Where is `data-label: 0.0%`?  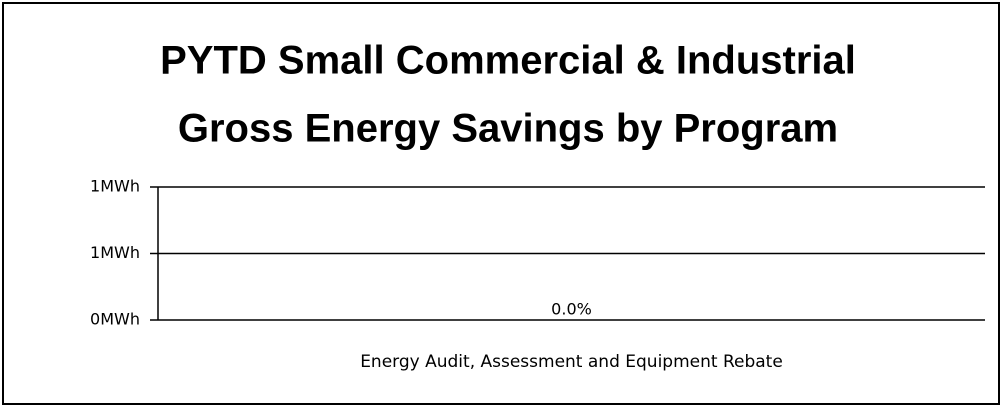
data-label: 0.0% is located at coordinates (571, 309).